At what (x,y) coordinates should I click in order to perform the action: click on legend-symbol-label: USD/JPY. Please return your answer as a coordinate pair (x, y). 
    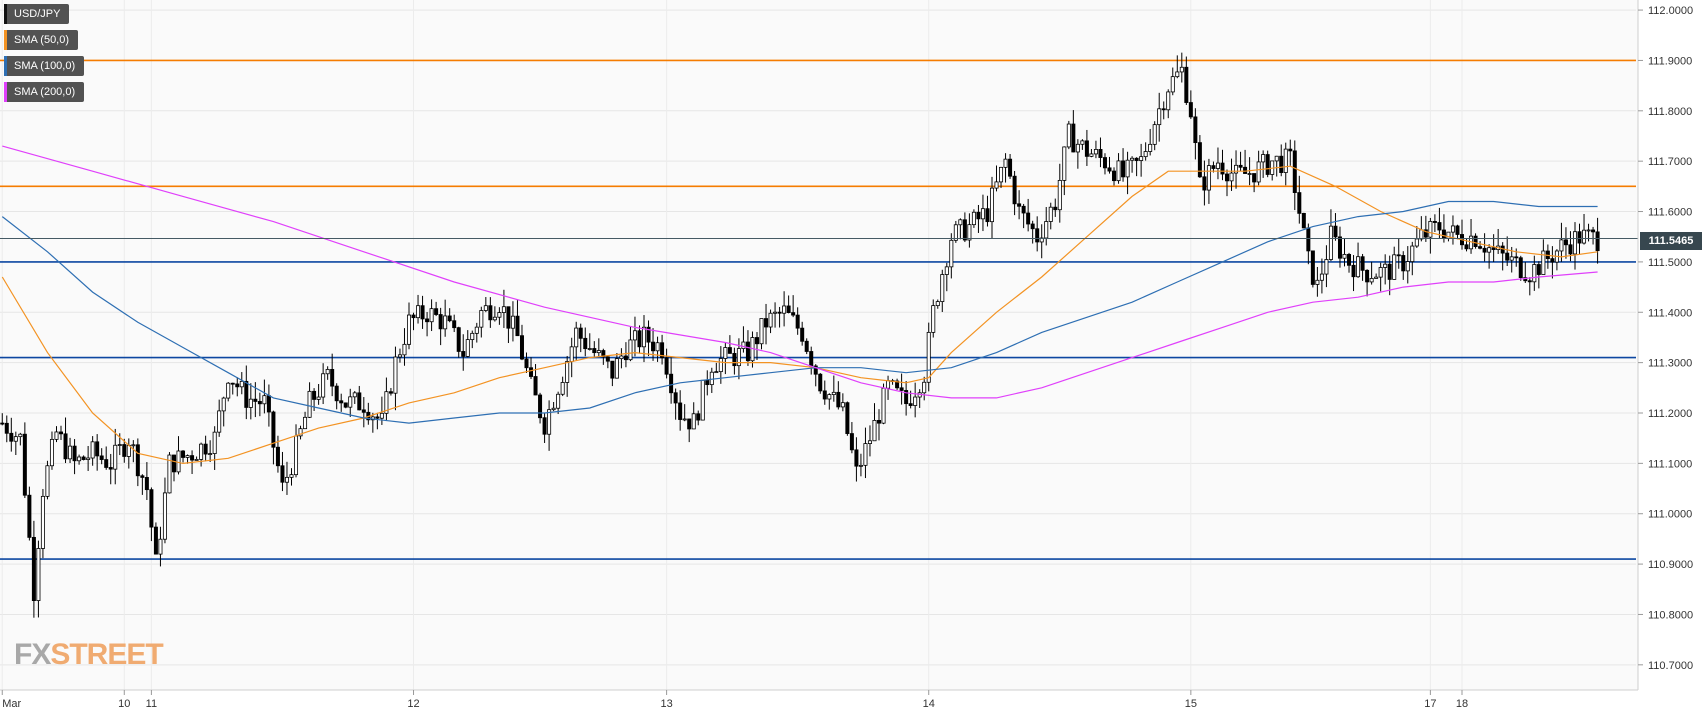
    Looking at the image, I should click on (37, 14).